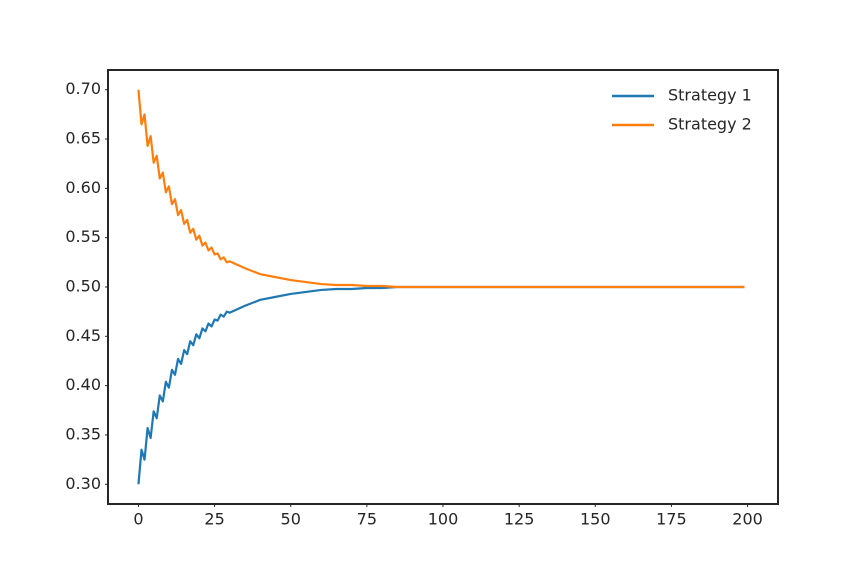 The image size is (864, 576). I want to click on x-tick-label: 0, so click(138, 519).